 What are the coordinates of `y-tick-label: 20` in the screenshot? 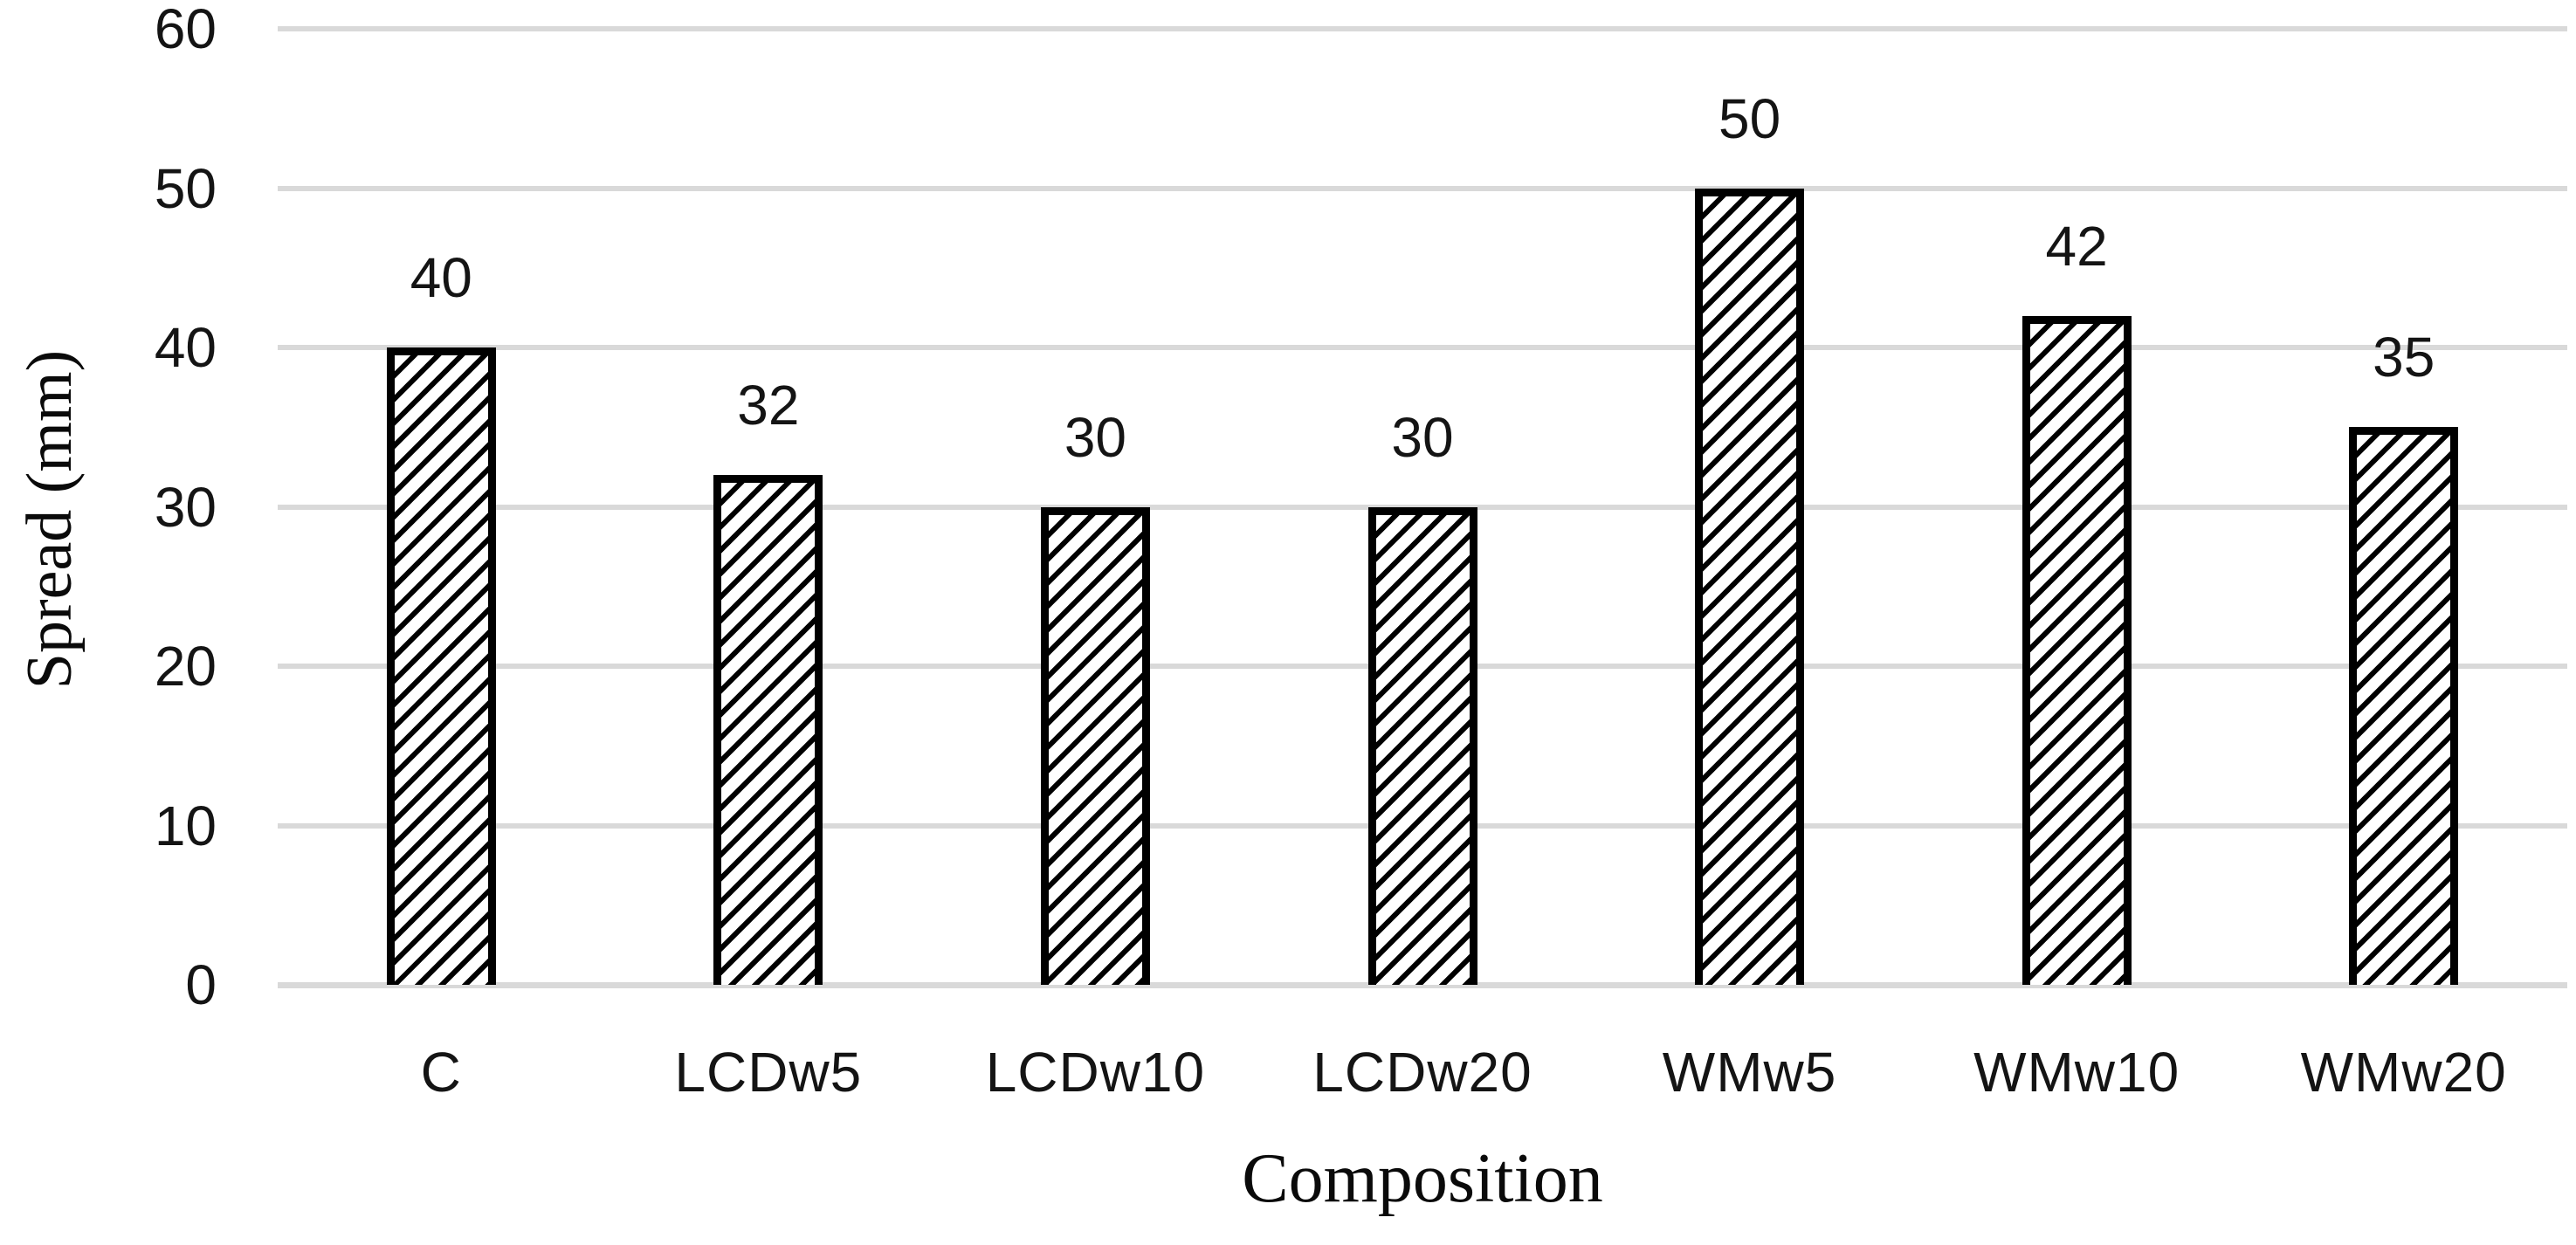 It's located at (185, 666).